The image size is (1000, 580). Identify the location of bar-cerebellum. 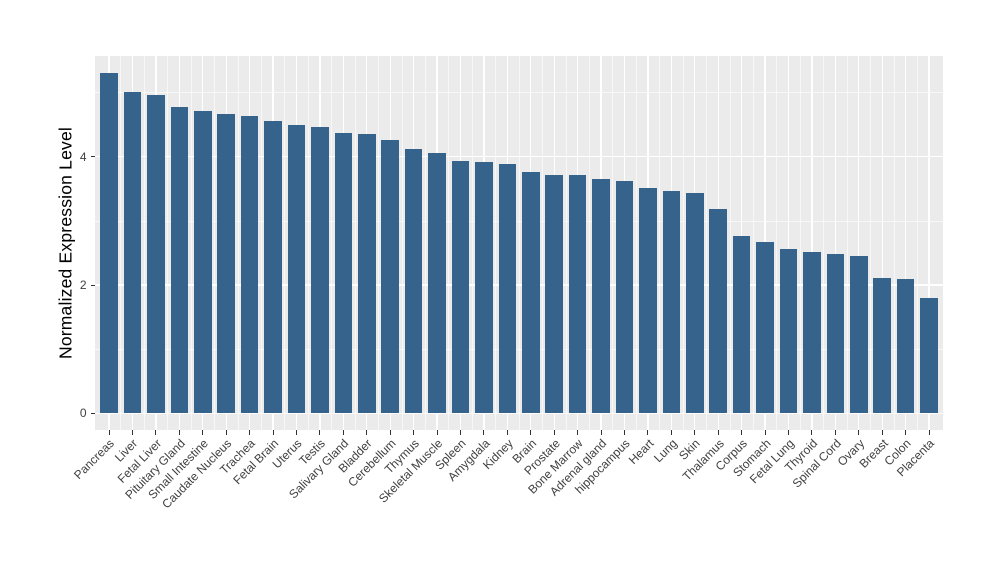
(390, 277).